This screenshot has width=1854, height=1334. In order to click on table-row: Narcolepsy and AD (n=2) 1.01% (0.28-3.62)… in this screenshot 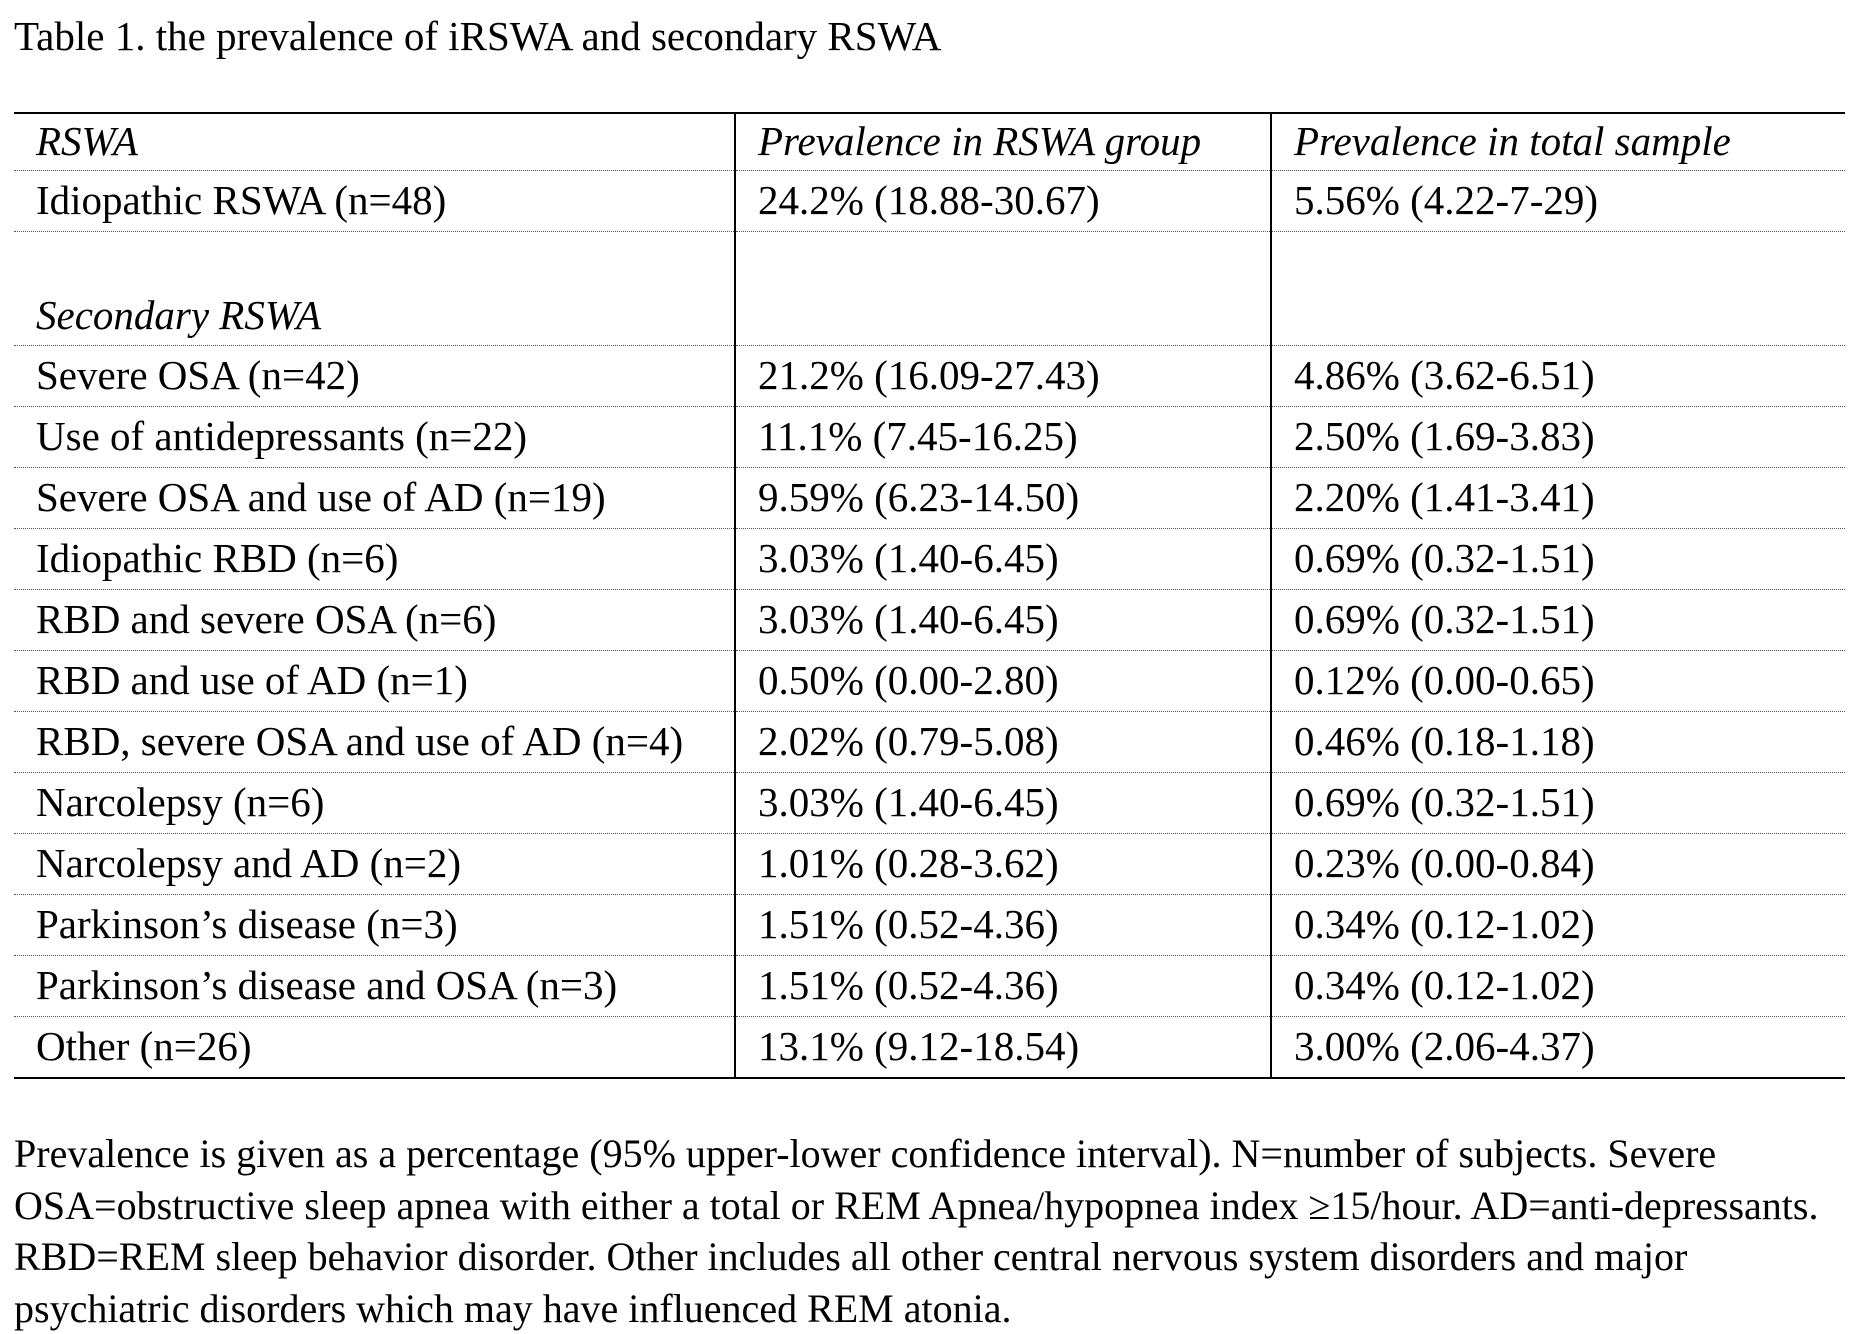, I will do `click(929, 864)`.